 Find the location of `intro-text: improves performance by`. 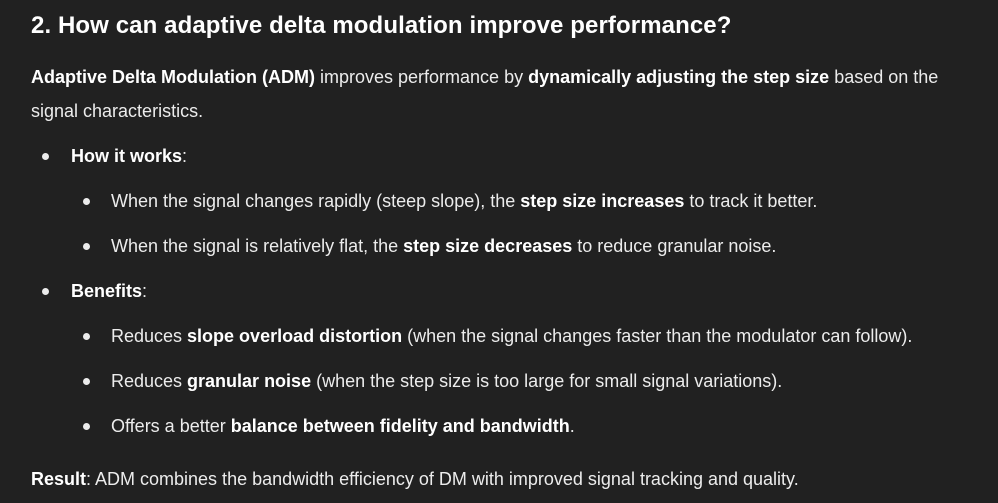

intro-text: improves performance by is located at coordinates (422, 77).